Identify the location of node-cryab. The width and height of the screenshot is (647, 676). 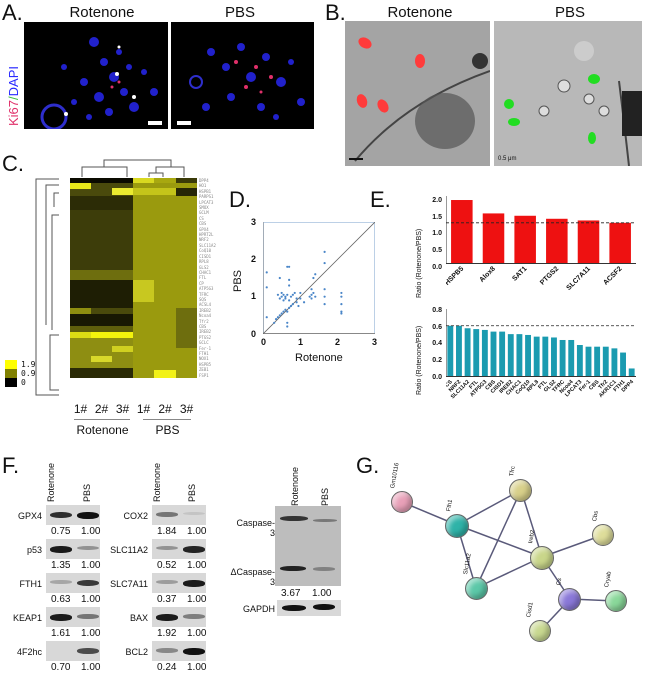
(616, 601).